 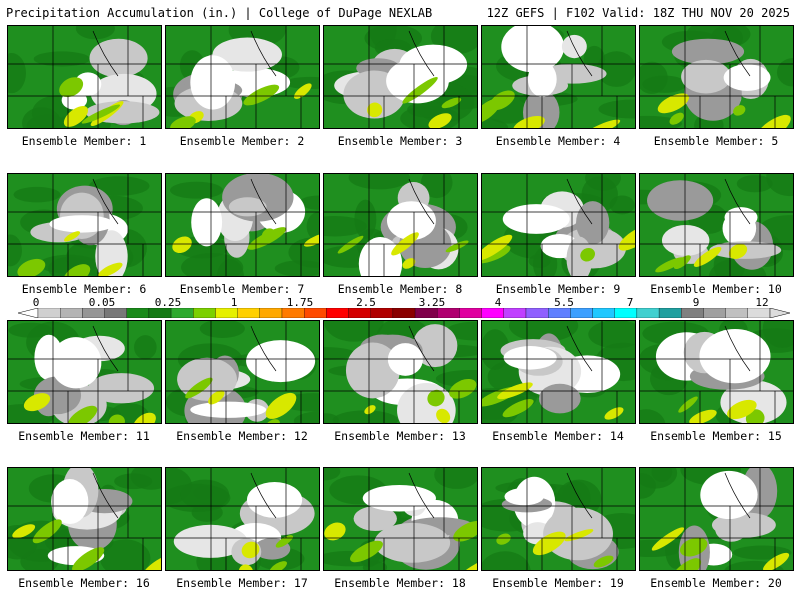 I want to click on colorbar-tick-label: 0.05, so click(x=102, y=302).